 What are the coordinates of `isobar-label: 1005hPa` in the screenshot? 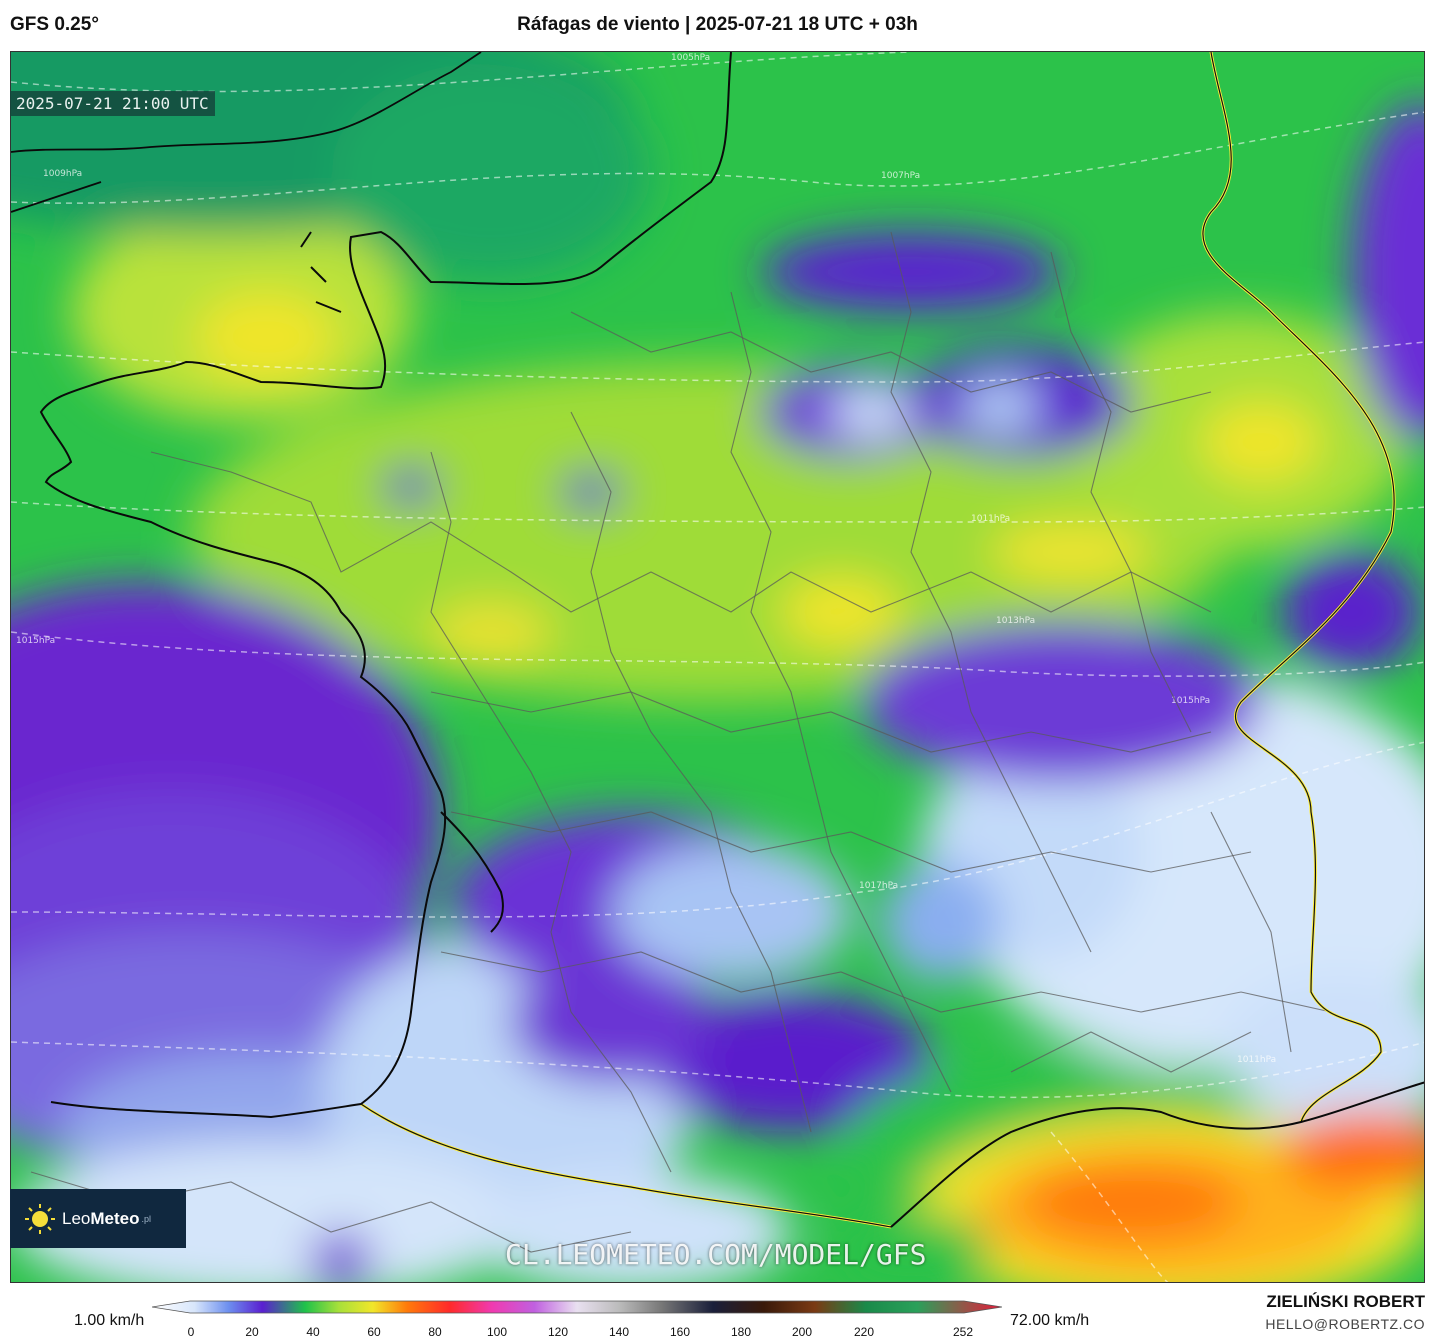 It's located at (690, 58).